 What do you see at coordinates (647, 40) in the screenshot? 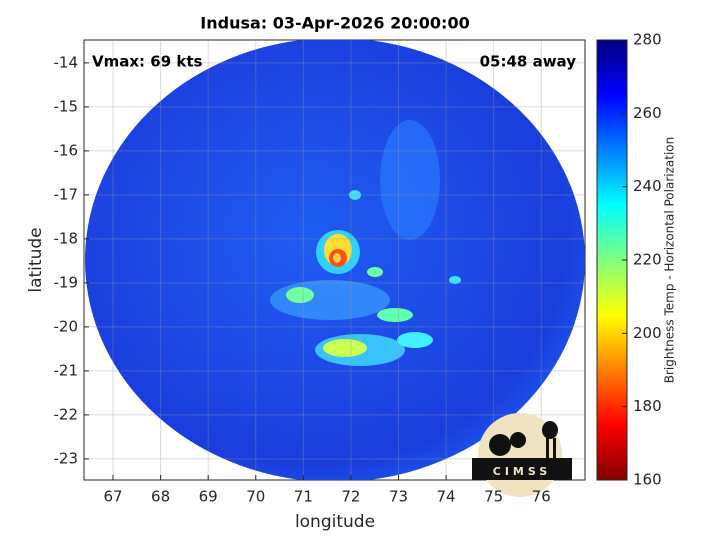
I see `colorbar-tick-label: 280` at bounding box center [647, 40].